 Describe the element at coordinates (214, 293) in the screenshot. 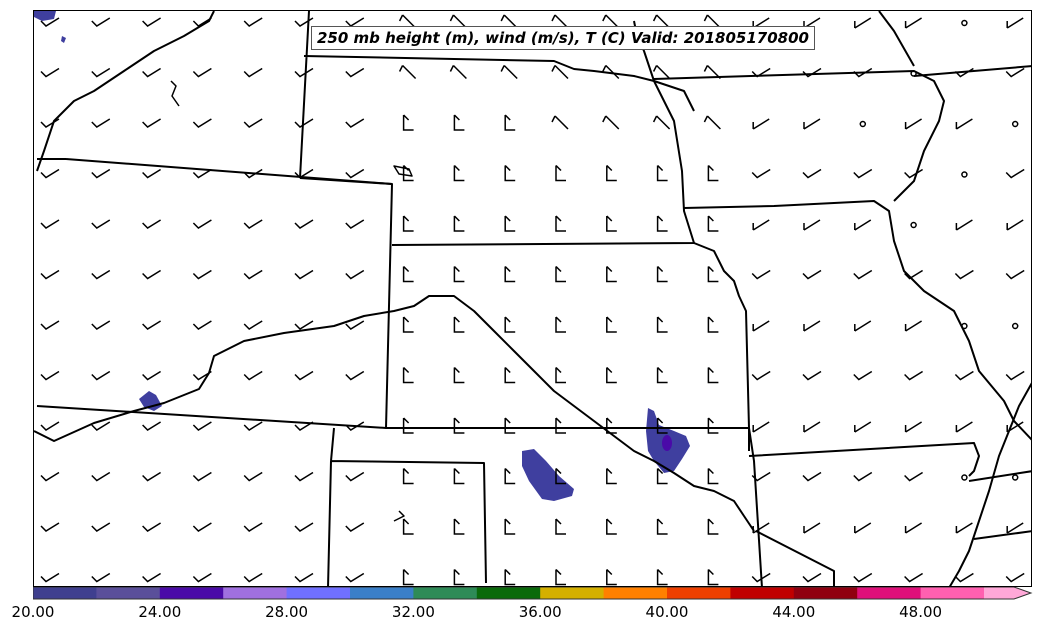

I see `colorado-border` at that location.